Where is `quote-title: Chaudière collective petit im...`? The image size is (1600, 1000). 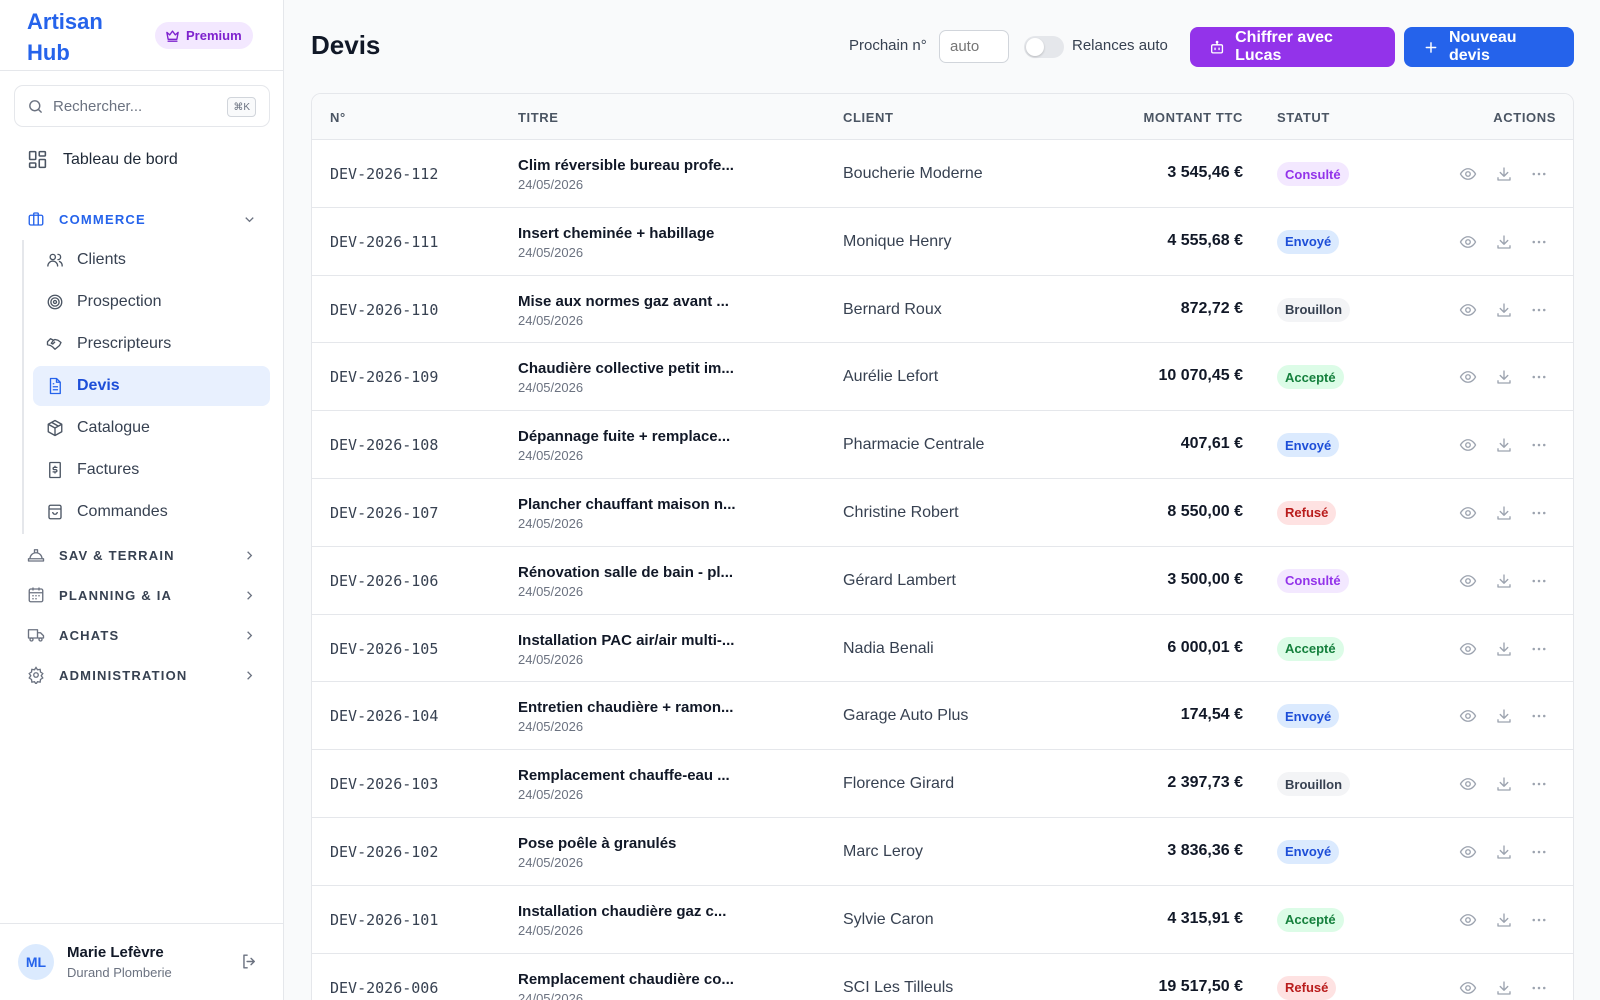
quote-title: Chaudière collective petit im... is located at coordinates (626, 369).